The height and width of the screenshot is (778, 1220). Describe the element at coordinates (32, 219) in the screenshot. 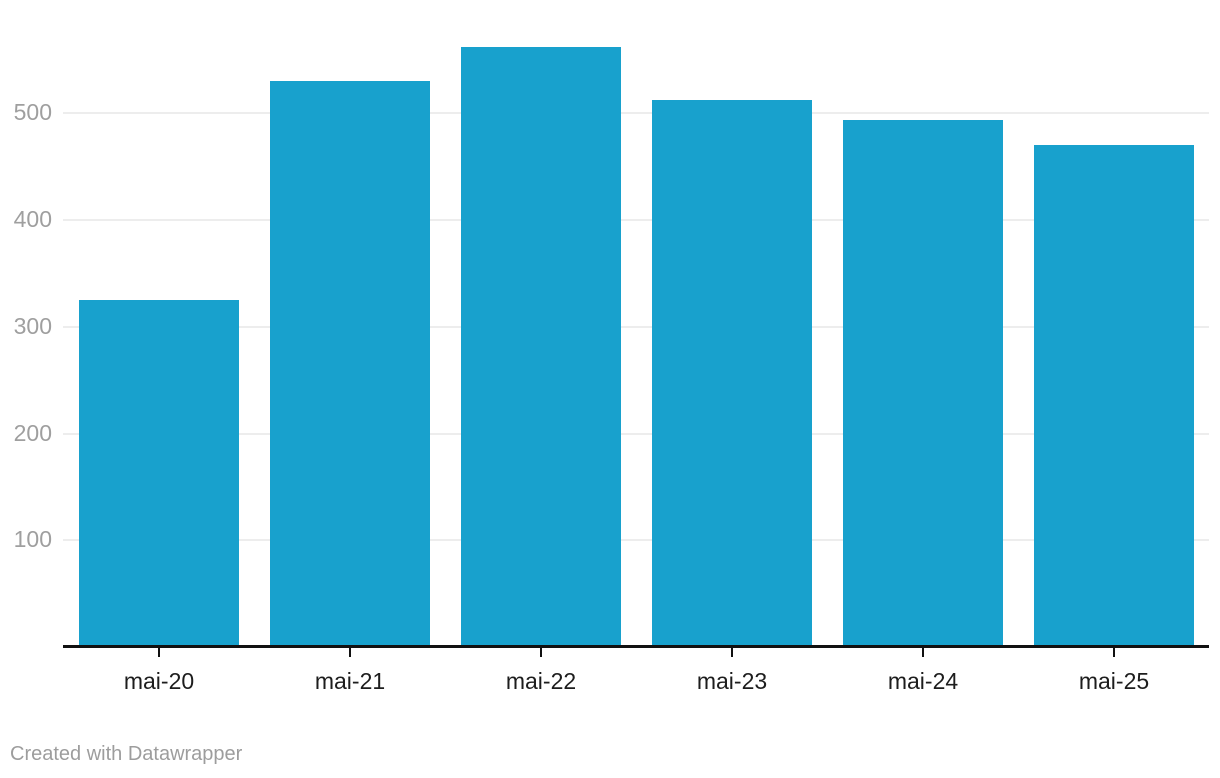

I see `y-axis-tick-label: 400` at that location.